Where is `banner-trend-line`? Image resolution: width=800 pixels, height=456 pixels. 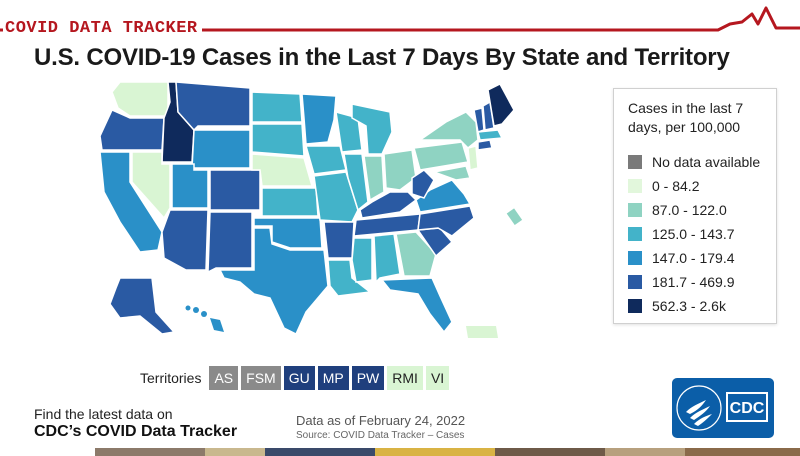 banner-trend-line is located at coordinates (400, 19).